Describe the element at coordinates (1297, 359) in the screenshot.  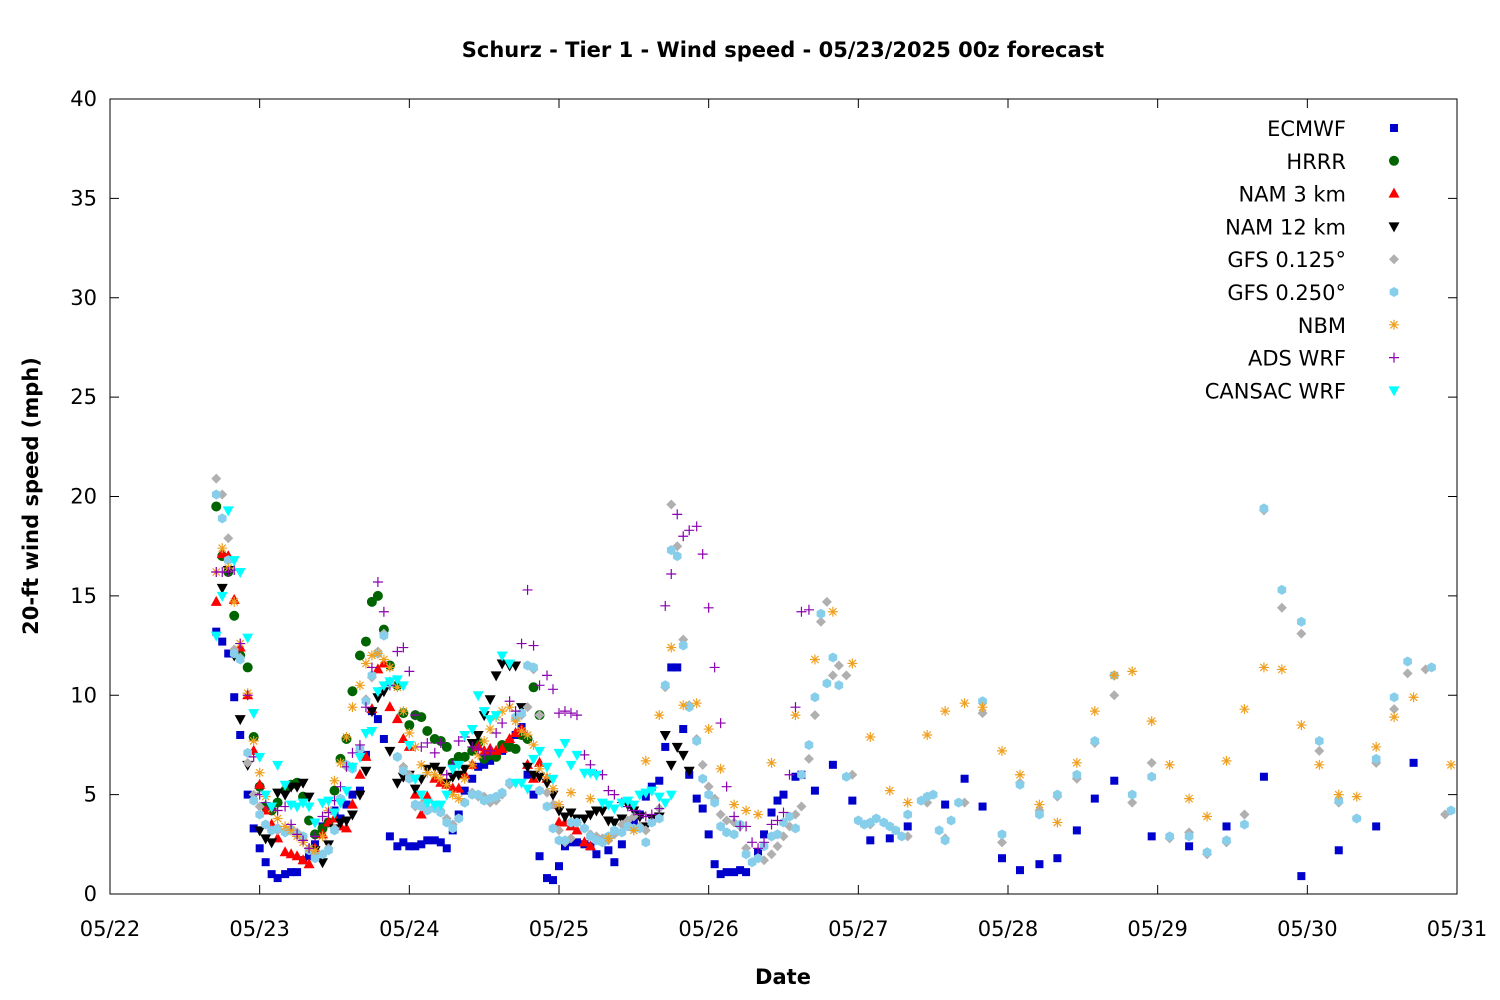
I see `legend-label: ADS WRF` at that location.